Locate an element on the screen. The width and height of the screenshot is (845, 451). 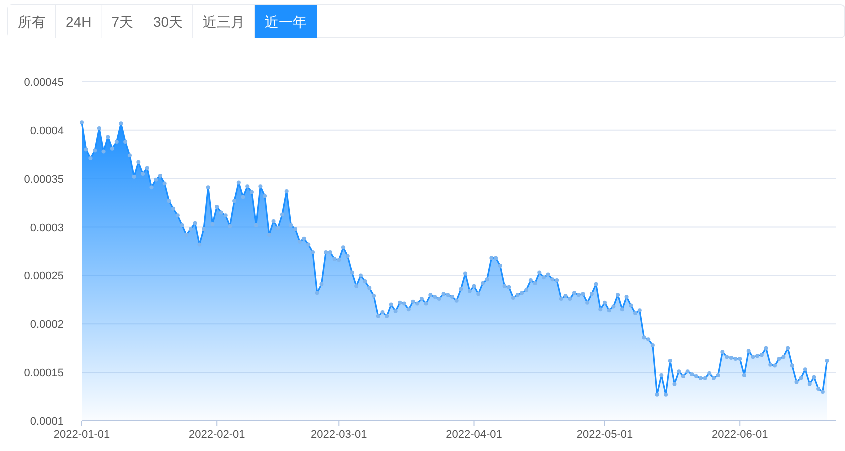
y-tick-label: 0.00015 is located at coordinates (44, 374).